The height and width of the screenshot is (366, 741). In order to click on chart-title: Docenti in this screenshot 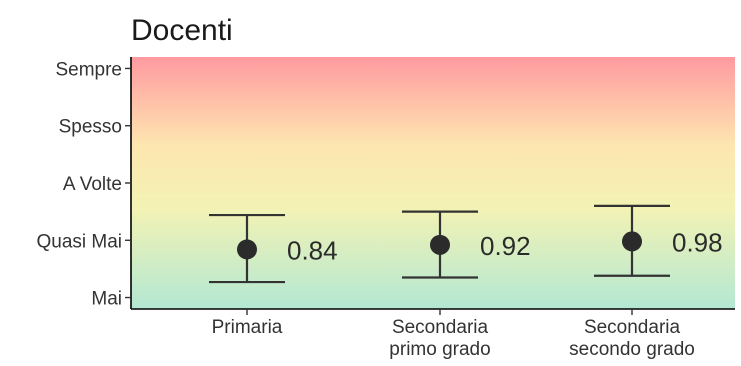, I will do `click(182, 30)`.